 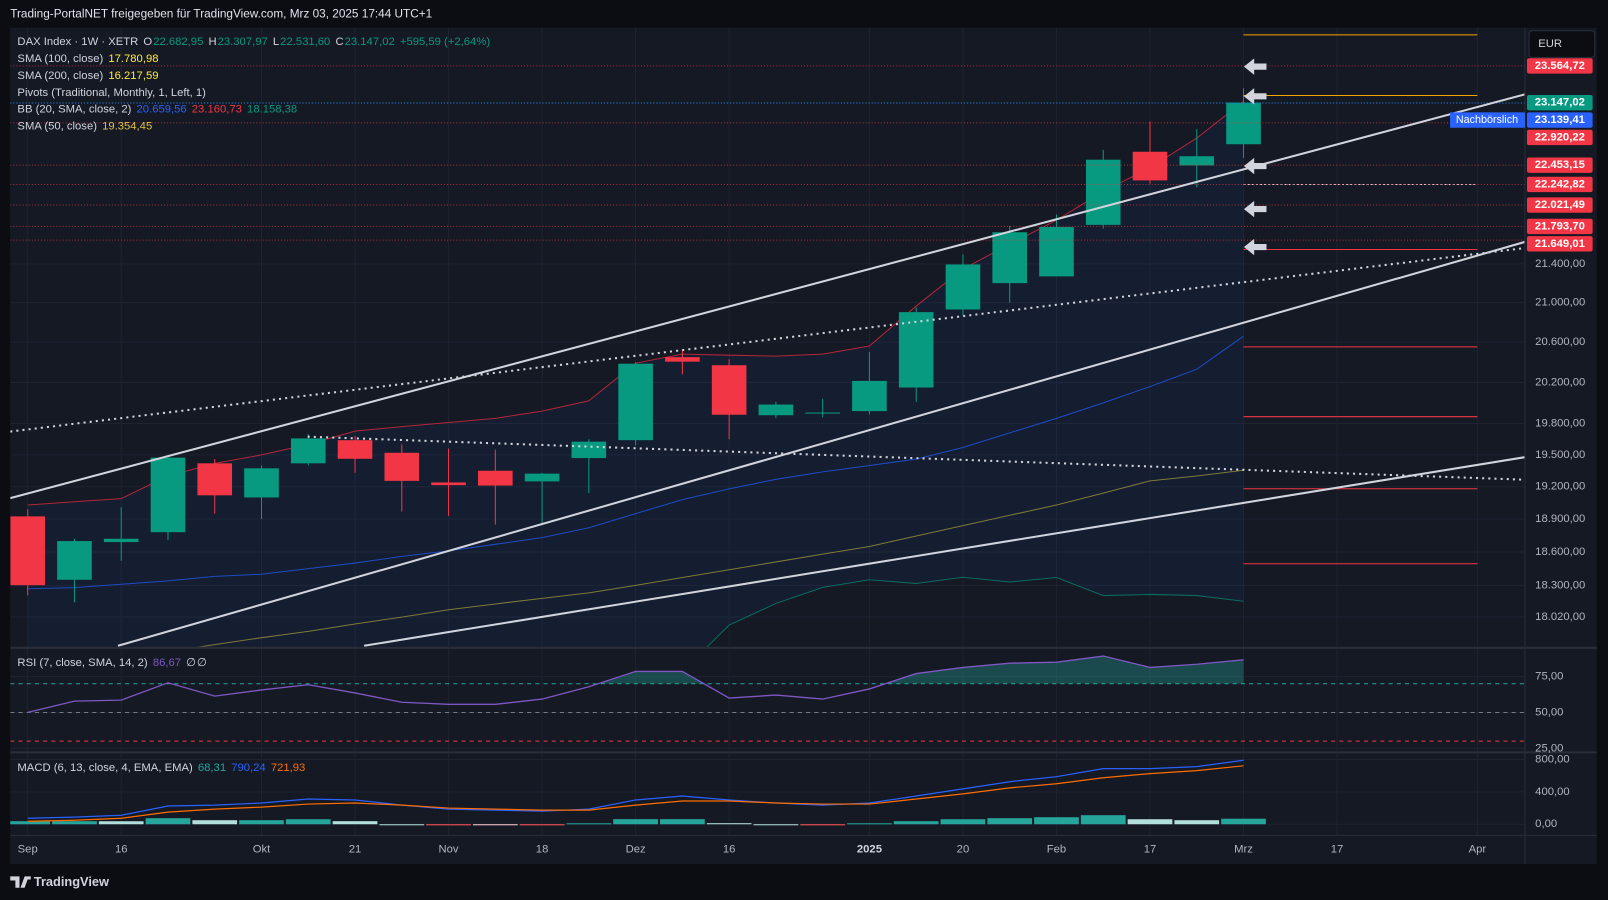 I want to click on y-tick-label: 400,00, so click(x=1552, y=792).